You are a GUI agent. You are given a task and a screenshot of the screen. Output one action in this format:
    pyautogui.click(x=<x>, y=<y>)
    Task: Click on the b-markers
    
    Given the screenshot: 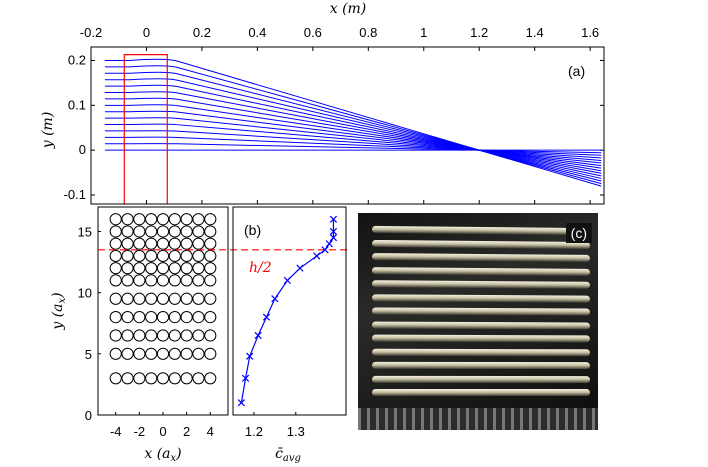 What is the action you would take?
    pyautogui.click(x=287, y=311)
    